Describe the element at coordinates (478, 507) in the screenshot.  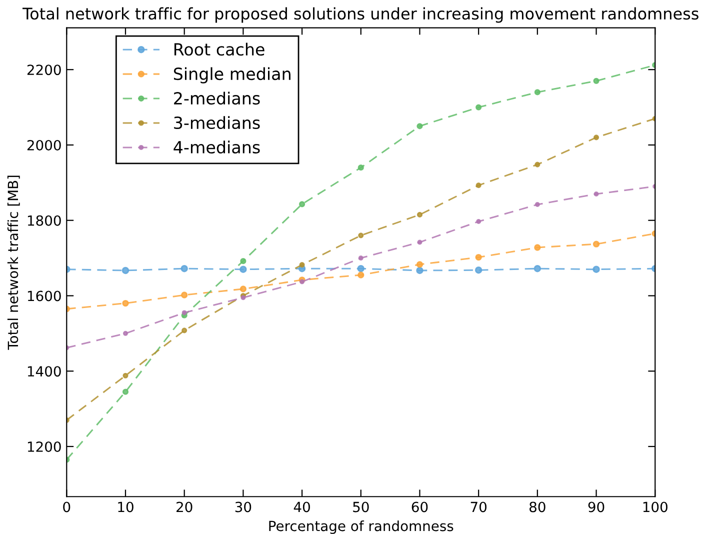
I see `x-tick-label: 70` at that location.